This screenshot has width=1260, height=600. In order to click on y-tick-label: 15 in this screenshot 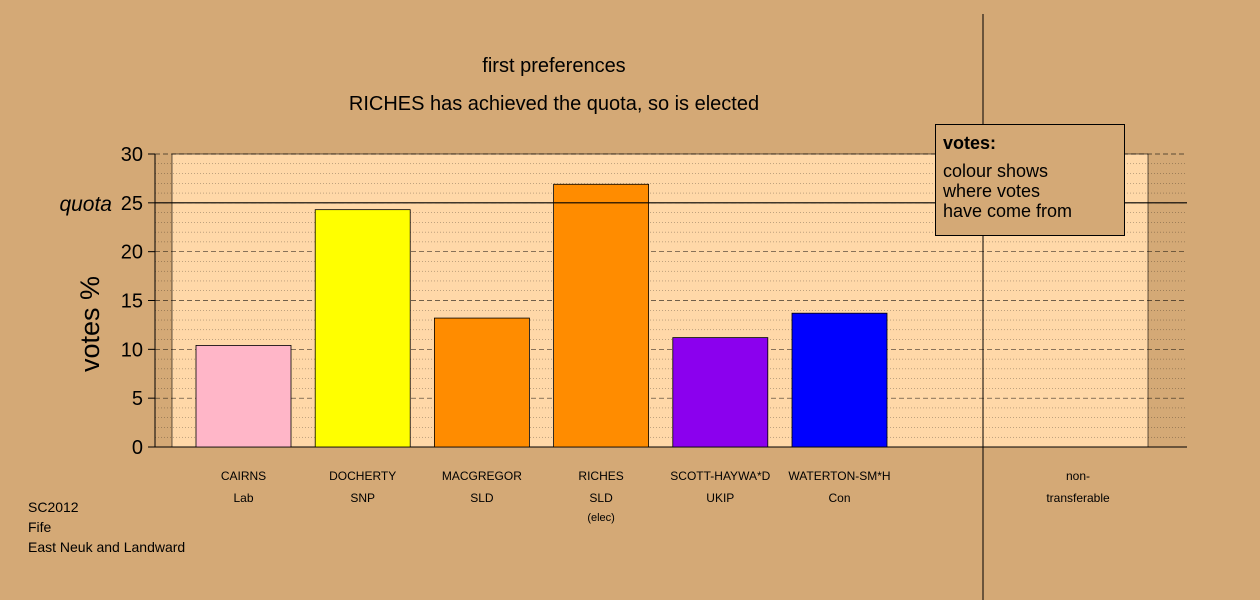, I will do `click(132, 302)`.